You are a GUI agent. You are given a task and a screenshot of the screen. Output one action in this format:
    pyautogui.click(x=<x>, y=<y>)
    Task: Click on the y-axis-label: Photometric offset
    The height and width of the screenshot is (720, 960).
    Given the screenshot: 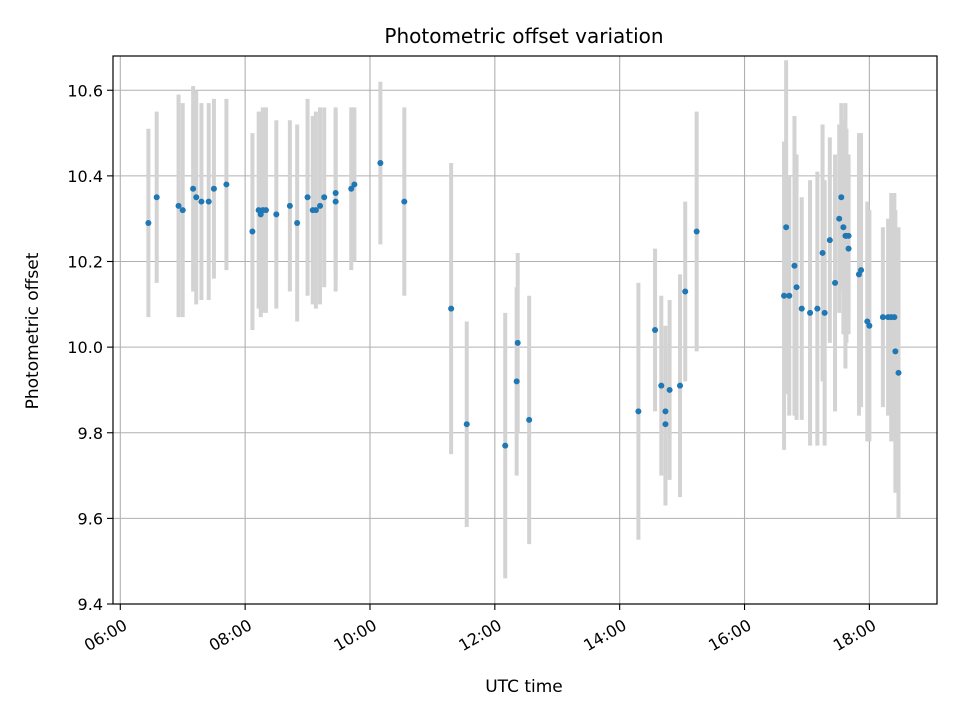 What is the action you would take?
    pyautogui.click(x=33, y=330)
    